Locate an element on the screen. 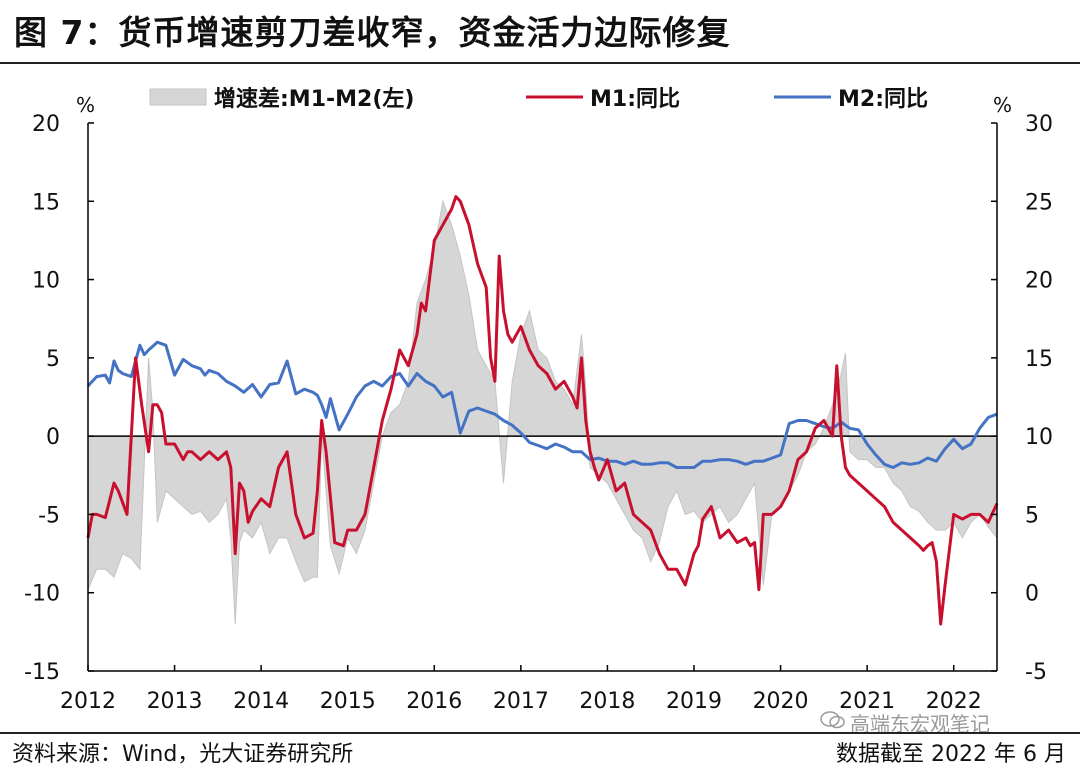 Image resolution: width=1080 pixels, height=770 pixels. legend-label-m2: M2:同比 is located at coordinates (883, 99).